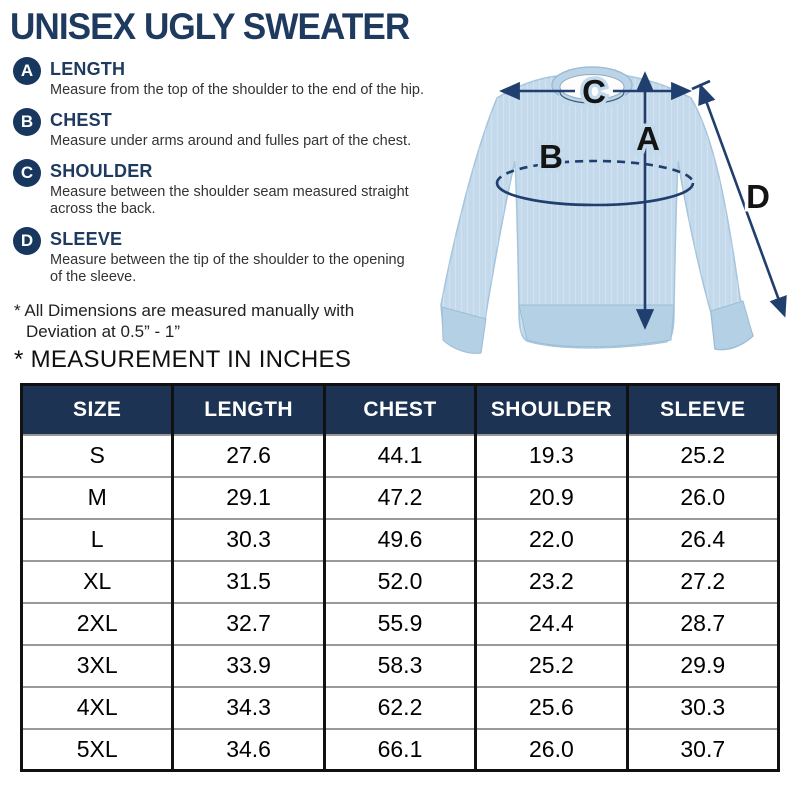 The height and width of the screenshot is (800, 800). What do you see at coordinates (702, 623) in the screenshot?
I see `measurement-cell: 28.7` at bounding box center [702, 623].